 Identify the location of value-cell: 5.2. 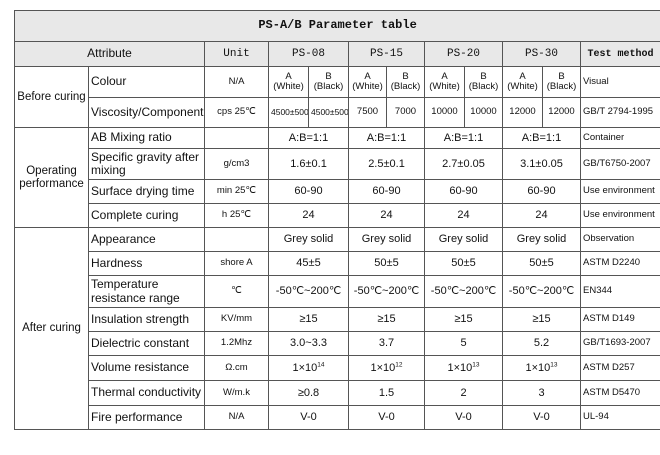
(541, 343).